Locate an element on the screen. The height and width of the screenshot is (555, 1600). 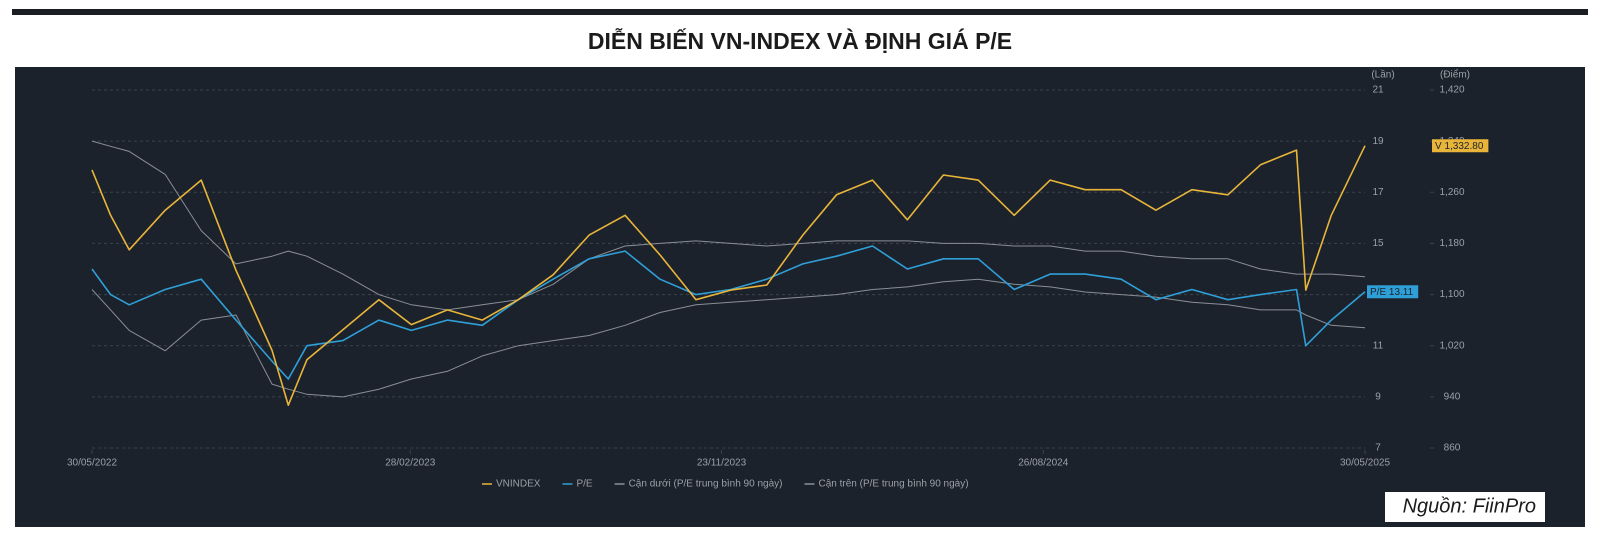
y2-tick-label: 1,420 is located at coordinates (1451, 90).